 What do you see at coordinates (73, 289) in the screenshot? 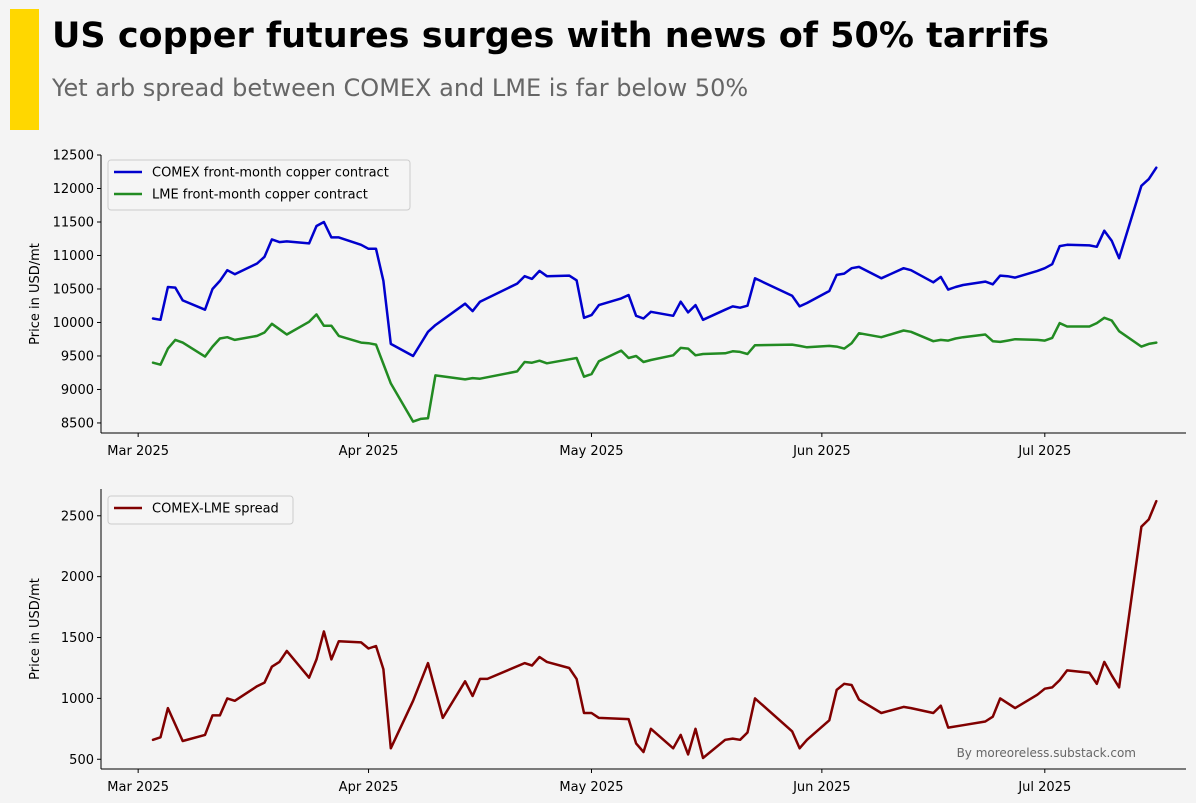
I see `y-tick-label: 10500` at bounding box center [73, 289].